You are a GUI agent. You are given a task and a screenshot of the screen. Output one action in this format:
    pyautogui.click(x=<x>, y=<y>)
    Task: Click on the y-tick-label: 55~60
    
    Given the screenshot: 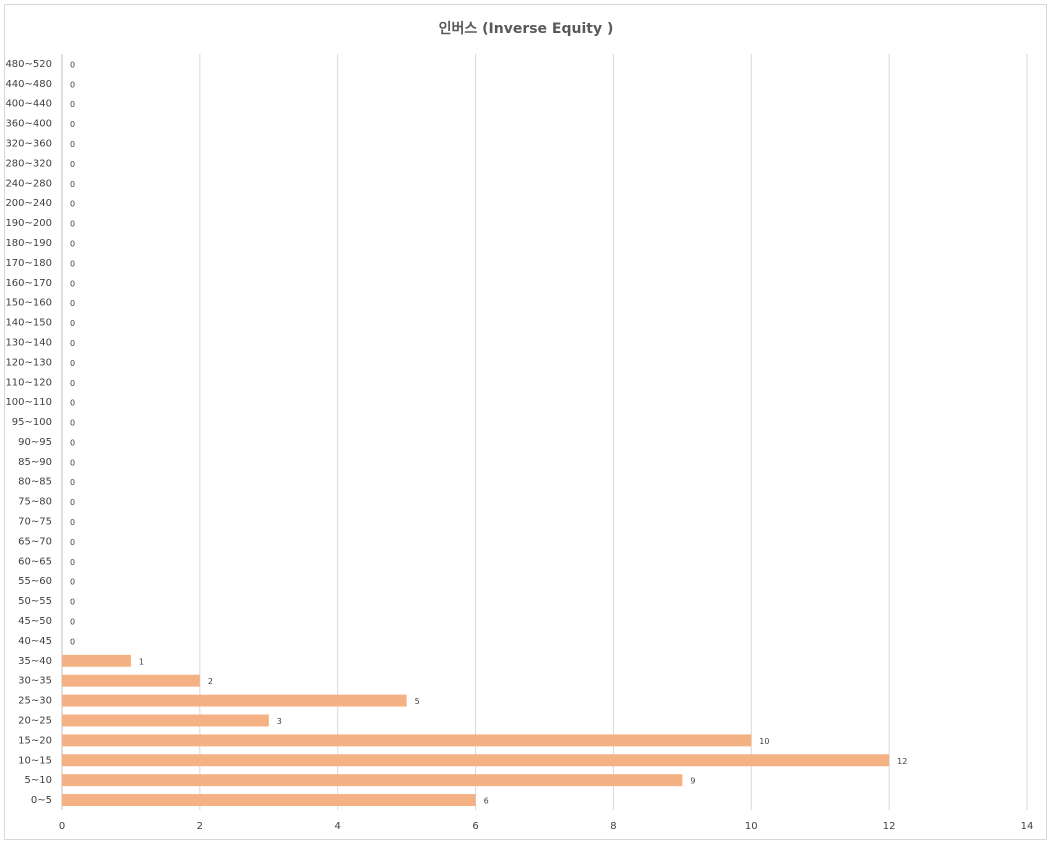 What is the action you would take?
    pyautogui.click(x=35, y=581)
    